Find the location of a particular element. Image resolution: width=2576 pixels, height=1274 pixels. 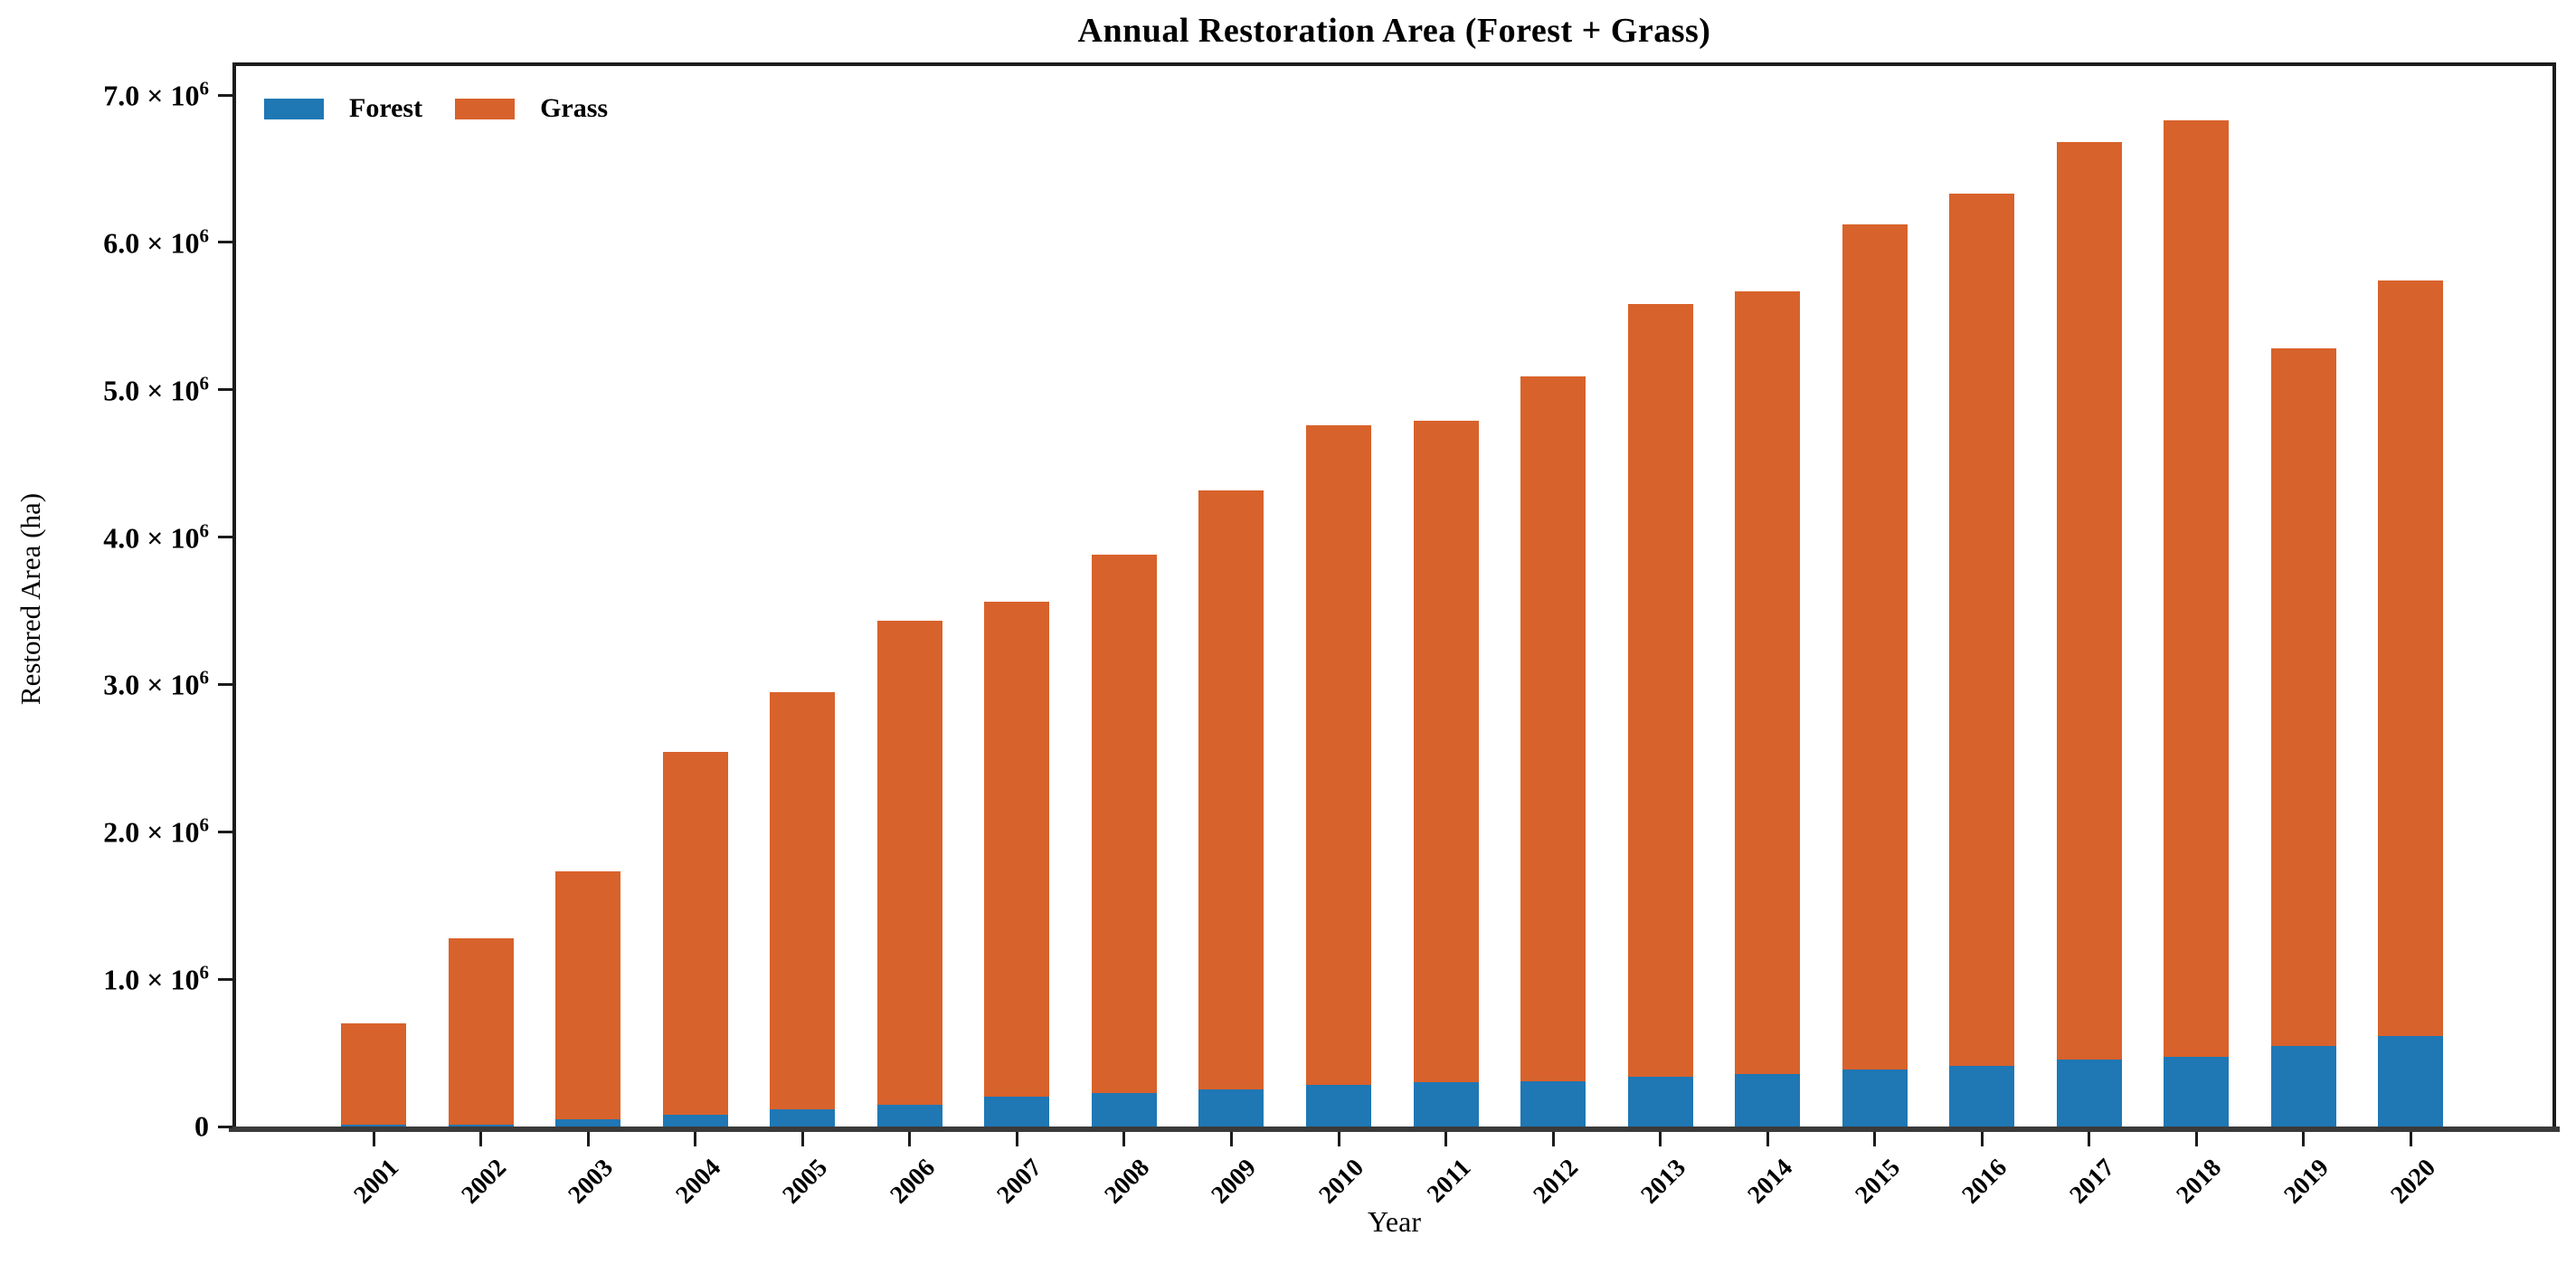

bar-2007-forest is located at coordinates (1017, 1112).